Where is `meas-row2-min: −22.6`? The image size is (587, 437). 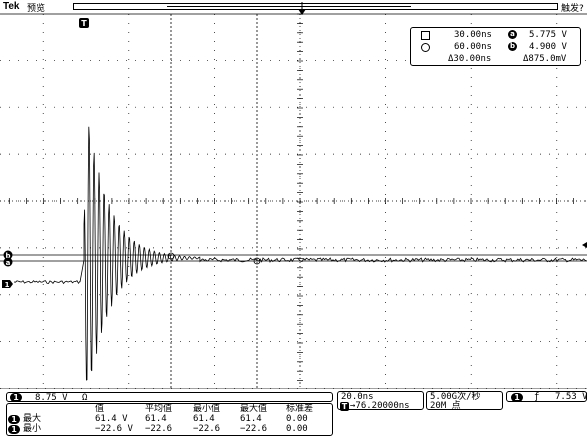
meas-row2-min: −22.6 is located at coordinates (207, 429).